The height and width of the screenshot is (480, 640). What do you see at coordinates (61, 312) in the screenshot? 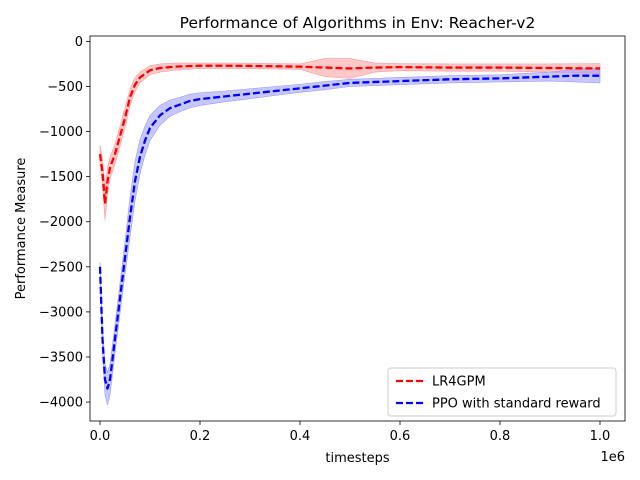
I see `y-tick-label: −3000` at bounding box center [61, 312].